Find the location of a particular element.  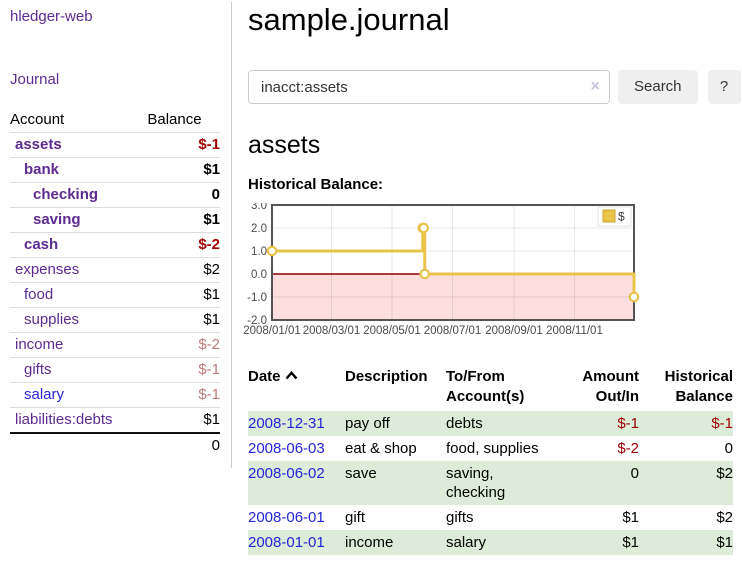

account-row: liabilities:debts $1 is located at coordinates (115, 420).